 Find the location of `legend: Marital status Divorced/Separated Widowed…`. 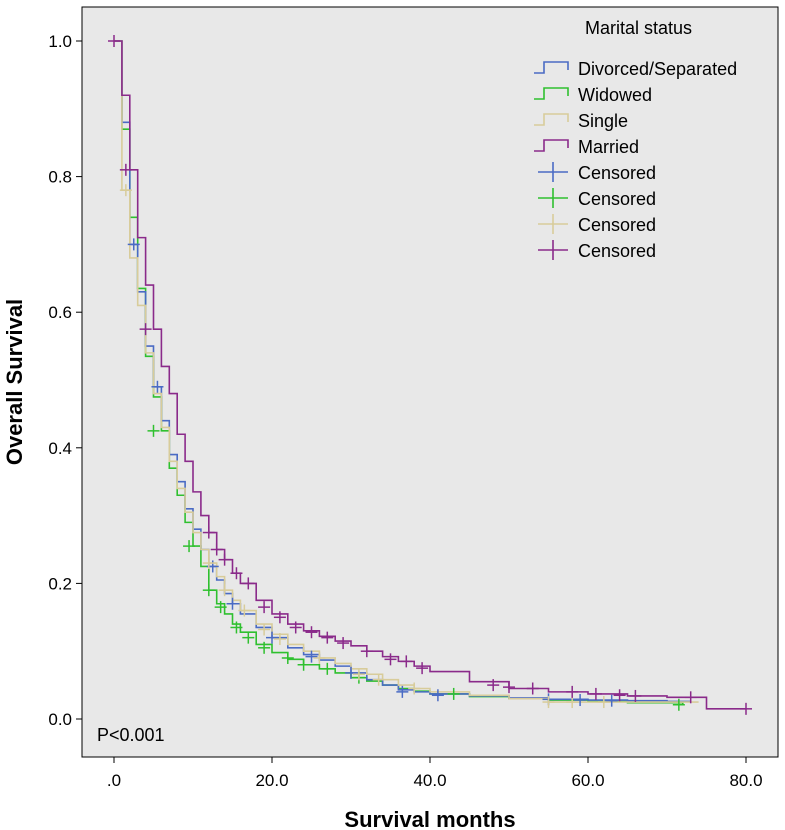

legend: Marital status Divorced/Separated Widowed… is located at coordinates (635, 139).